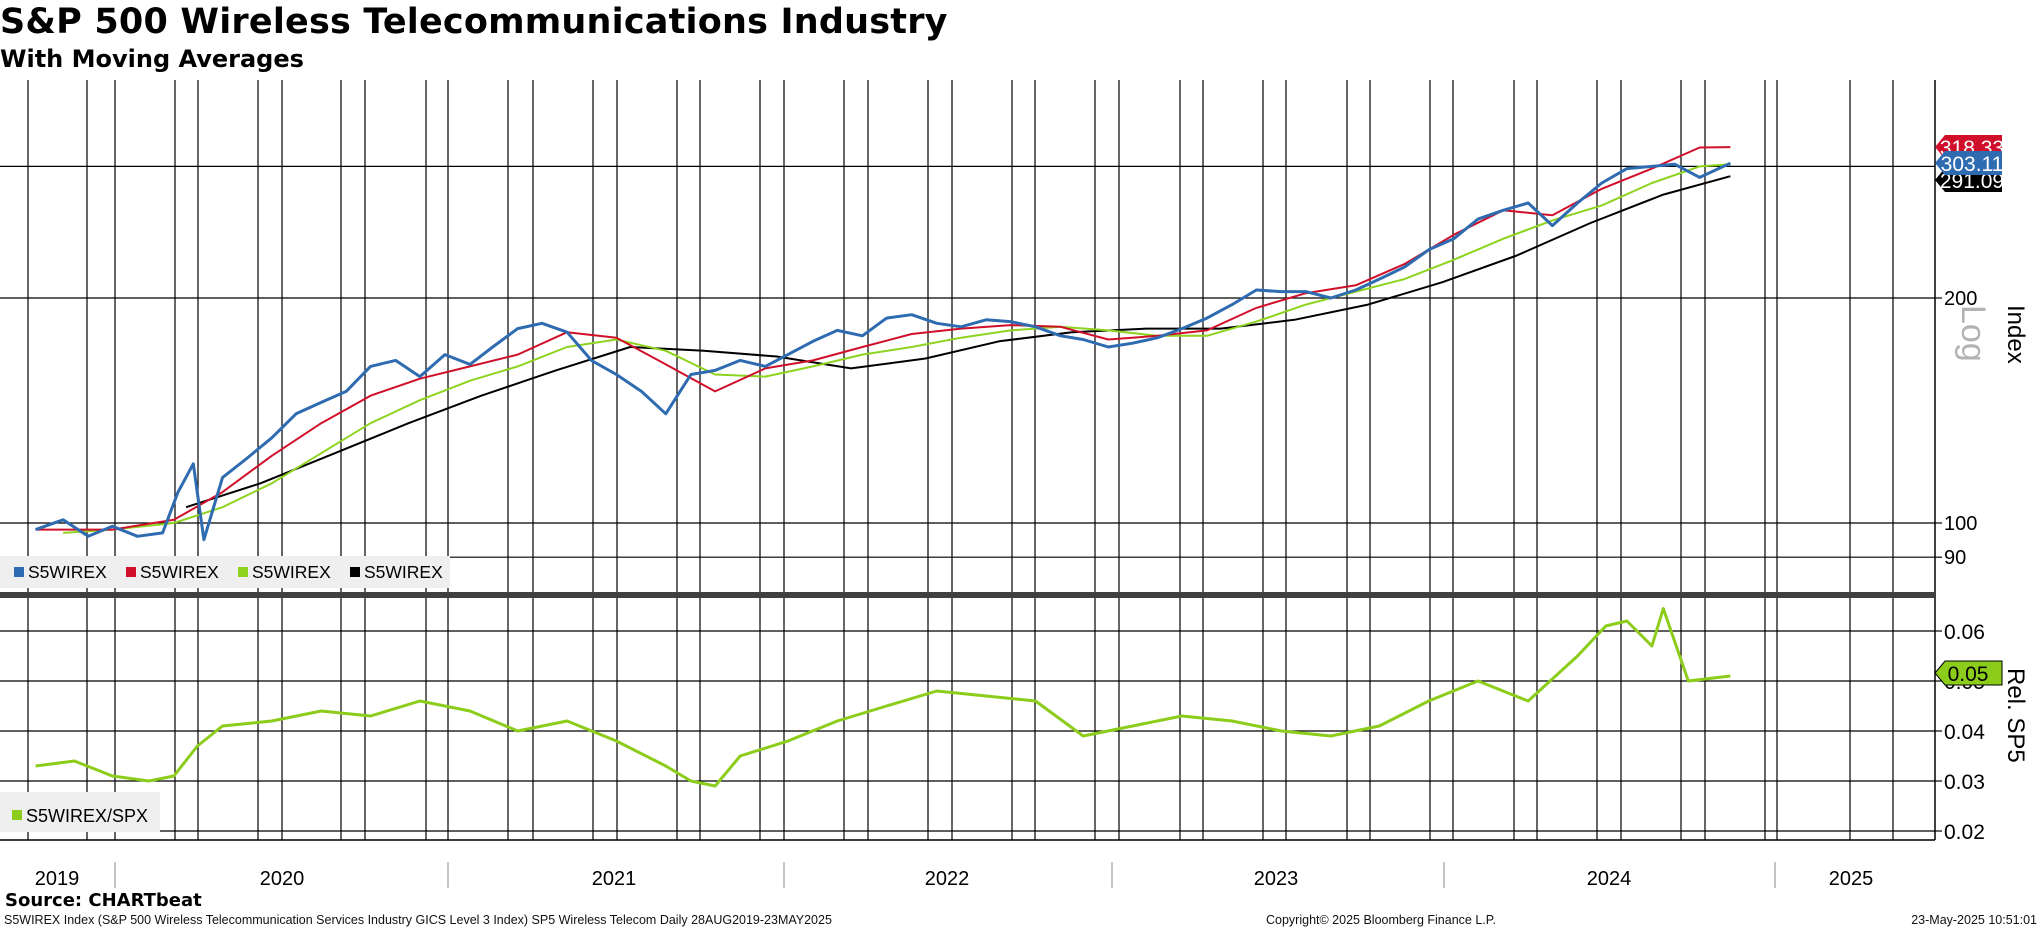 The image size is (2041, 932). I want to click on upper-ytick-label-200: 200, so click(1960, 299).